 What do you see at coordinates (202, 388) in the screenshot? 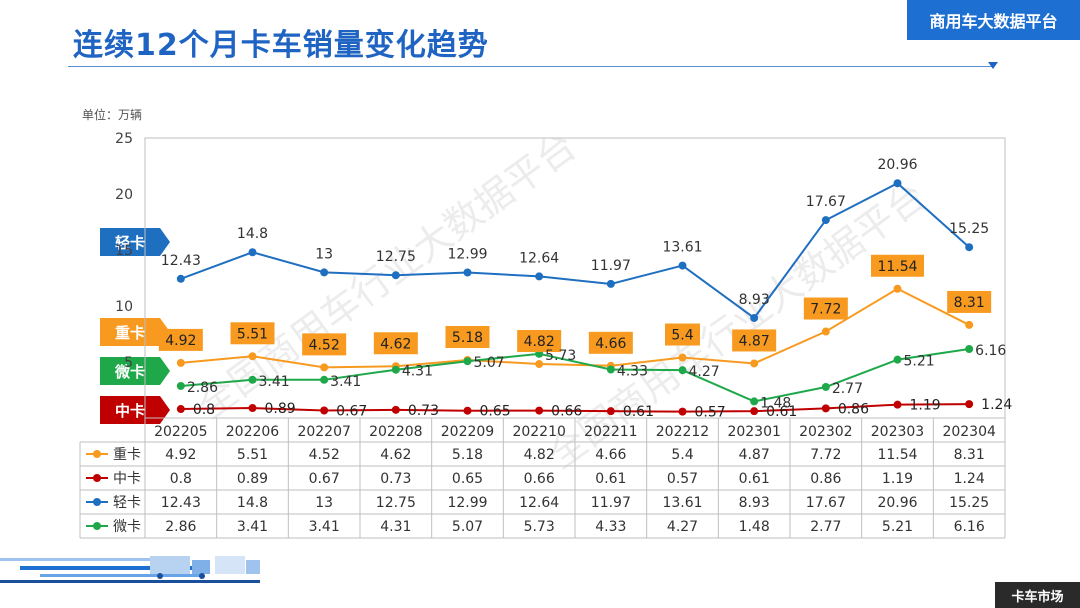
I see `data-label: 2.86` at bounding box center [202, 388].